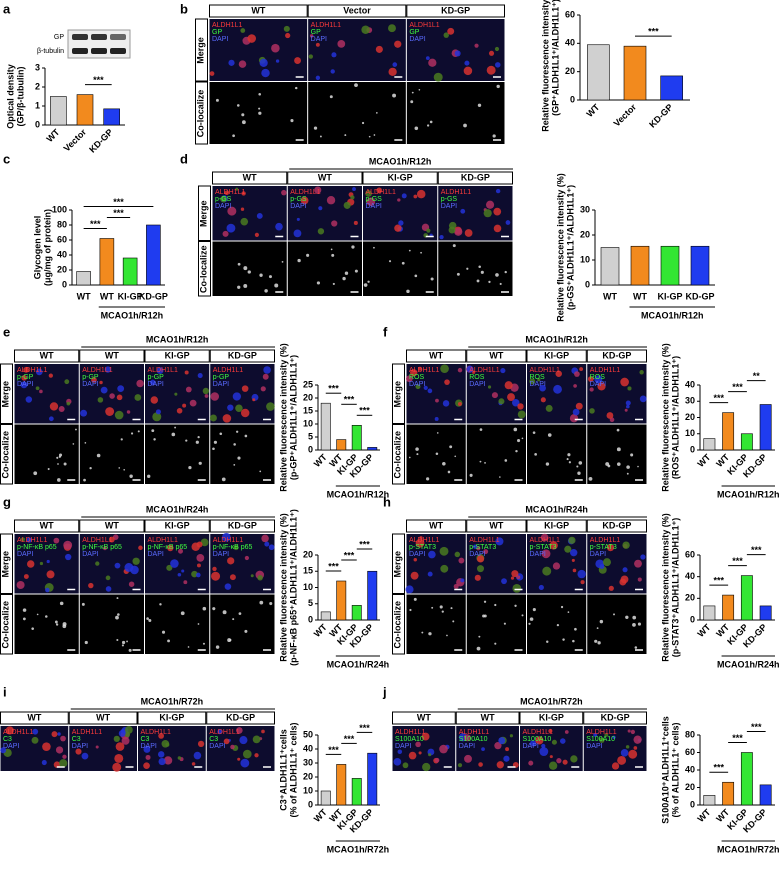 The image size is (782, 893). I want to click on micrograph, so click(617, 624).